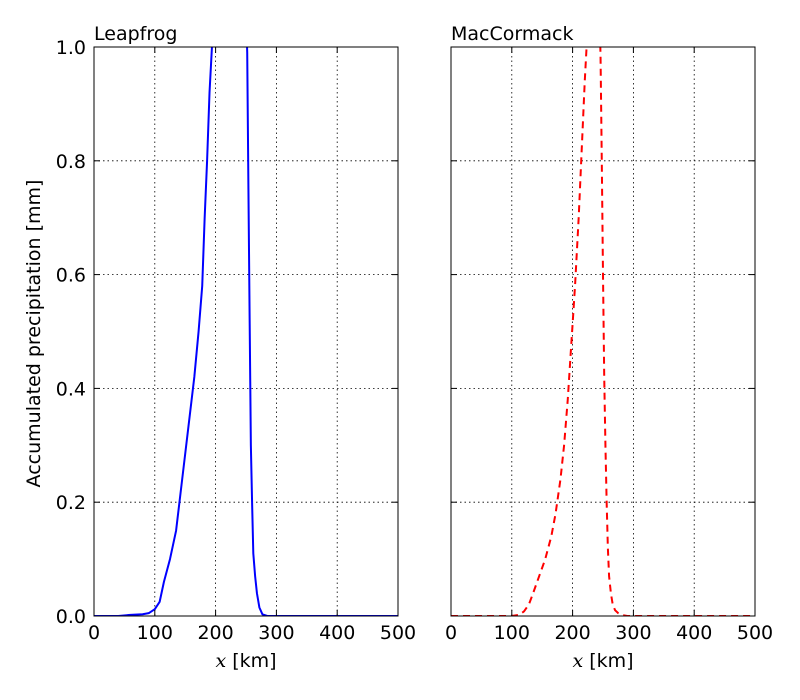 The image size is (800, 700). Describe the element at coordinates (34, 334) in the screenshot. I see `y-axis-label: Accumulated precipitation [mm]` at that location.